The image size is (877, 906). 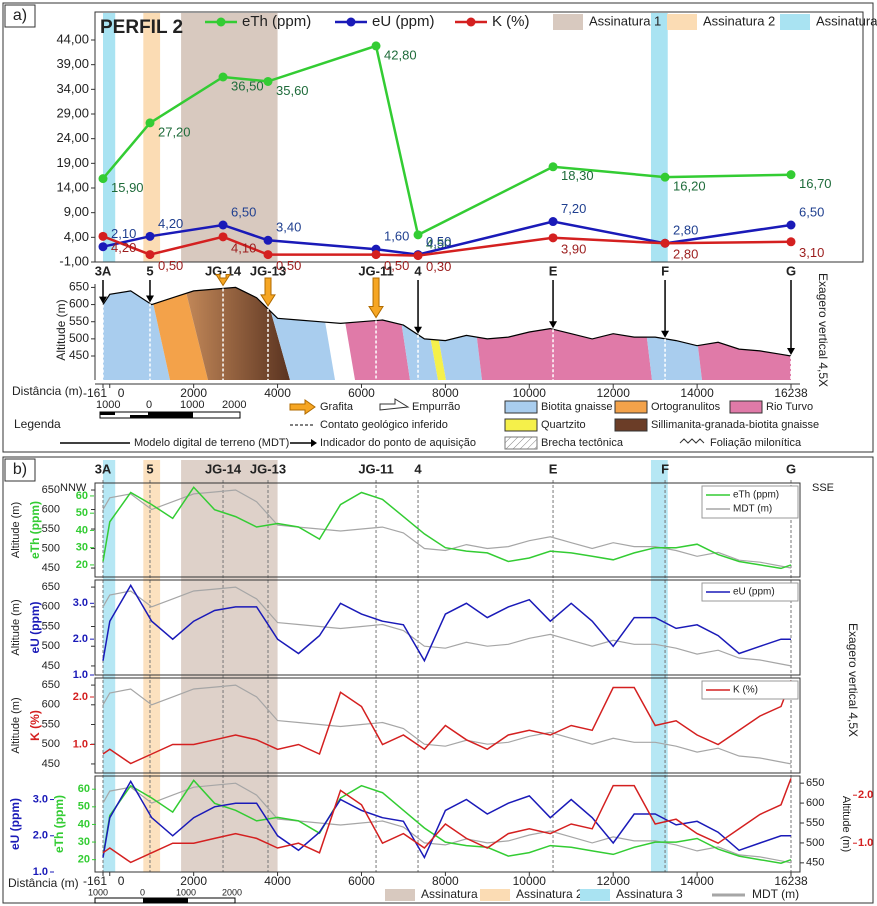 I want to click on y-tick-label: 3.0, so click(x=80, y=603).